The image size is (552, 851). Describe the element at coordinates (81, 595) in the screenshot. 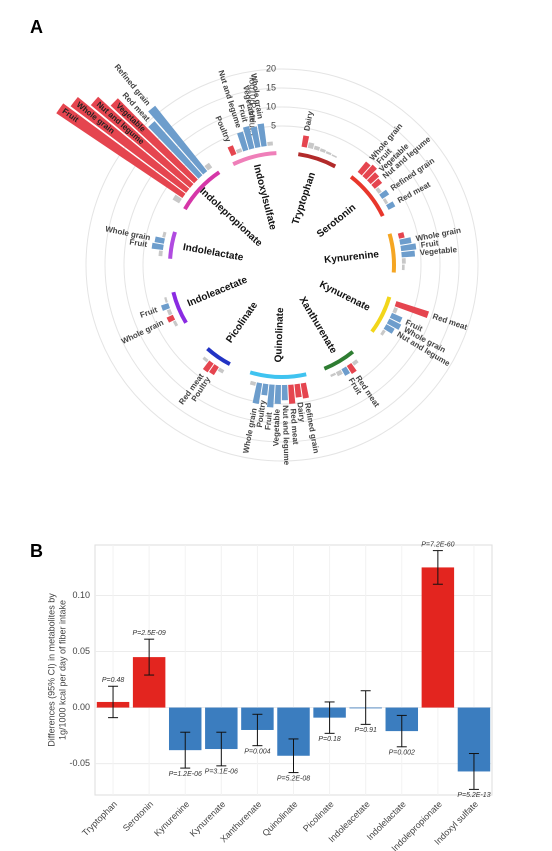

I see `y-tick-label: 0.10` at that location.